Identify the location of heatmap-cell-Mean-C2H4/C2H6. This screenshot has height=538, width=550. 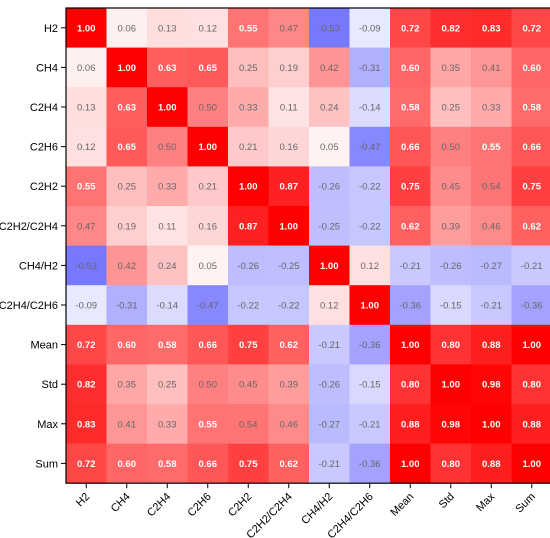
(370, 344).